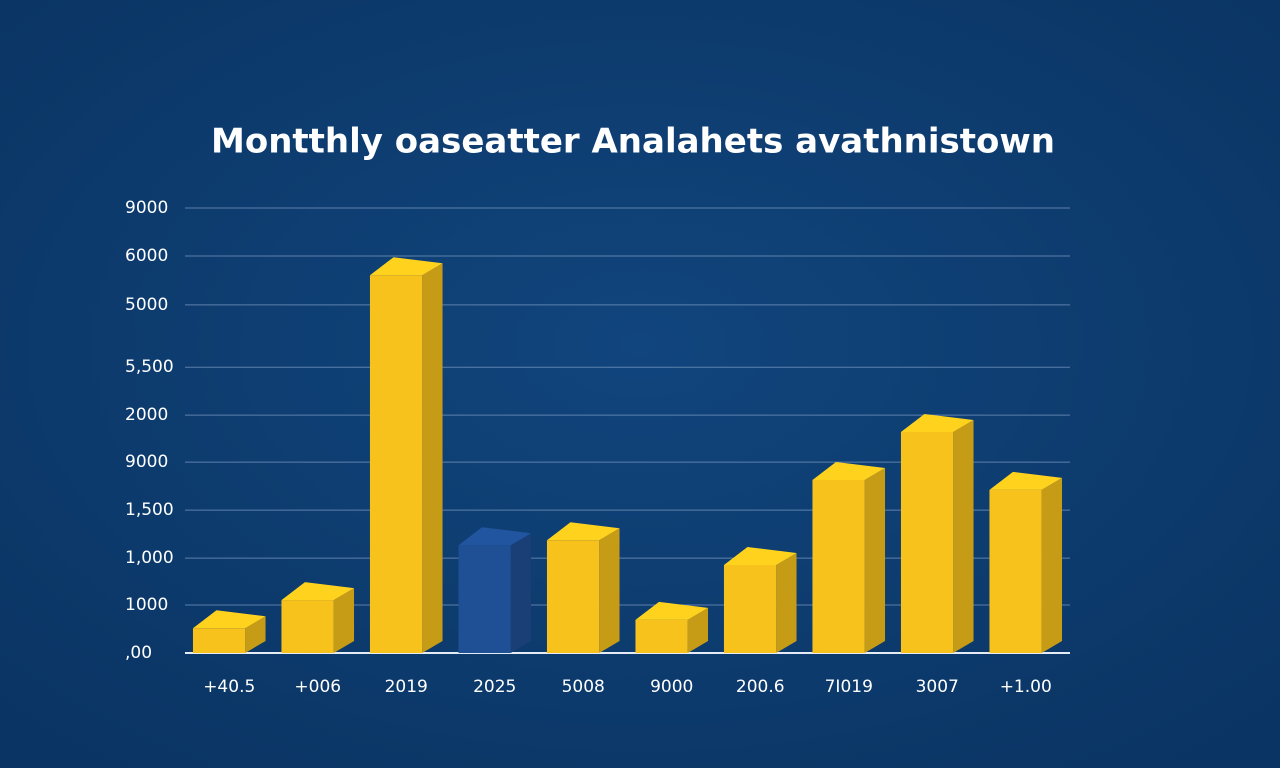 The height and width of the screenshot is (768, 1280). Describe the element at coordinates (149, 558) in the screenshot. I see `y-tick-label: 1,000` at that location.